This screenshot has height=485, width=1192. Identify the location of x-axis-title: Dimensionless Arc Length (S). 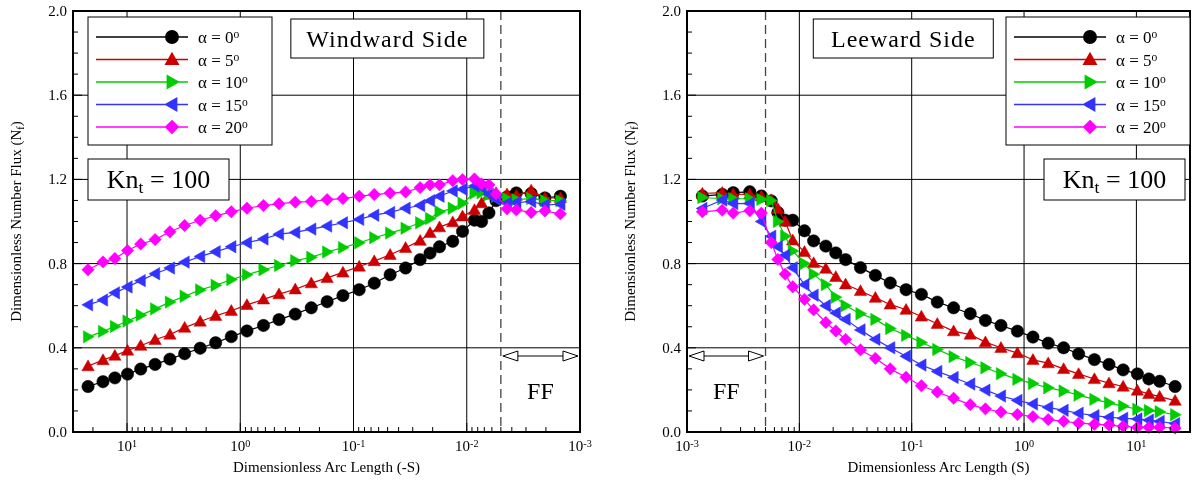
(938, 467).